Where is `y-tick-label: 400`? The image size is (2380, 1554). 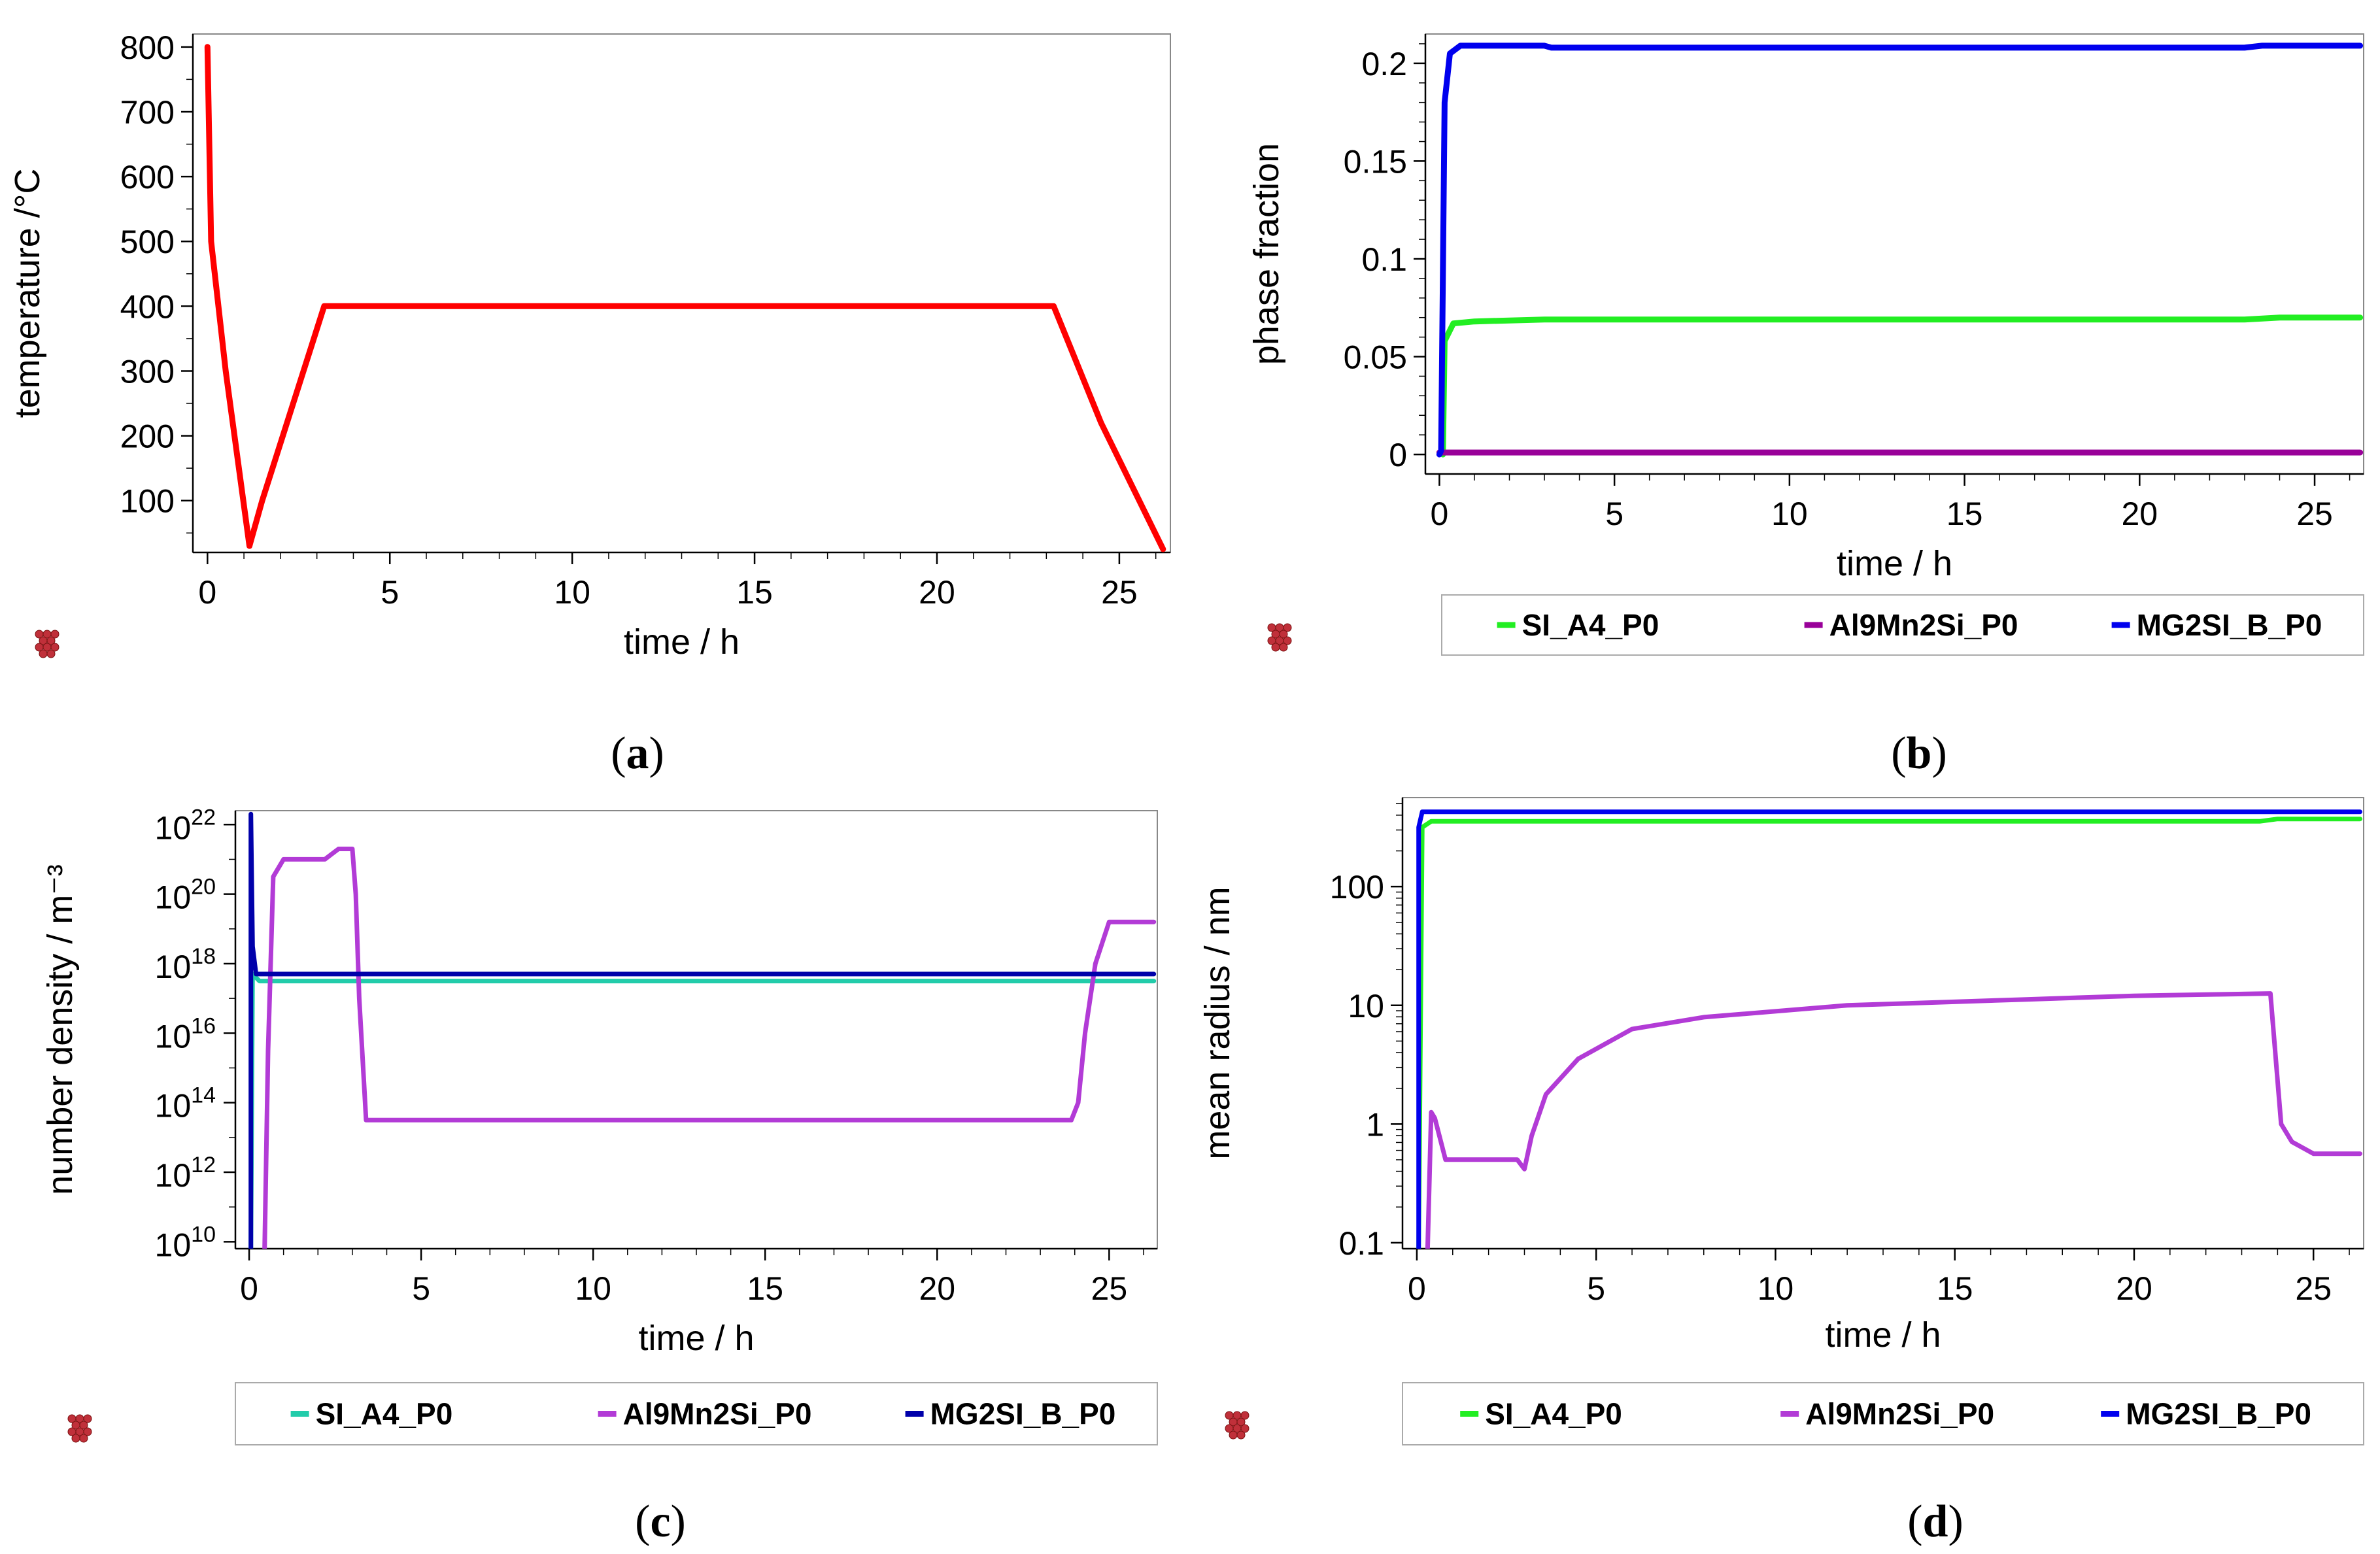 y-tick-label: 400 is located at coordinates (147, 306).